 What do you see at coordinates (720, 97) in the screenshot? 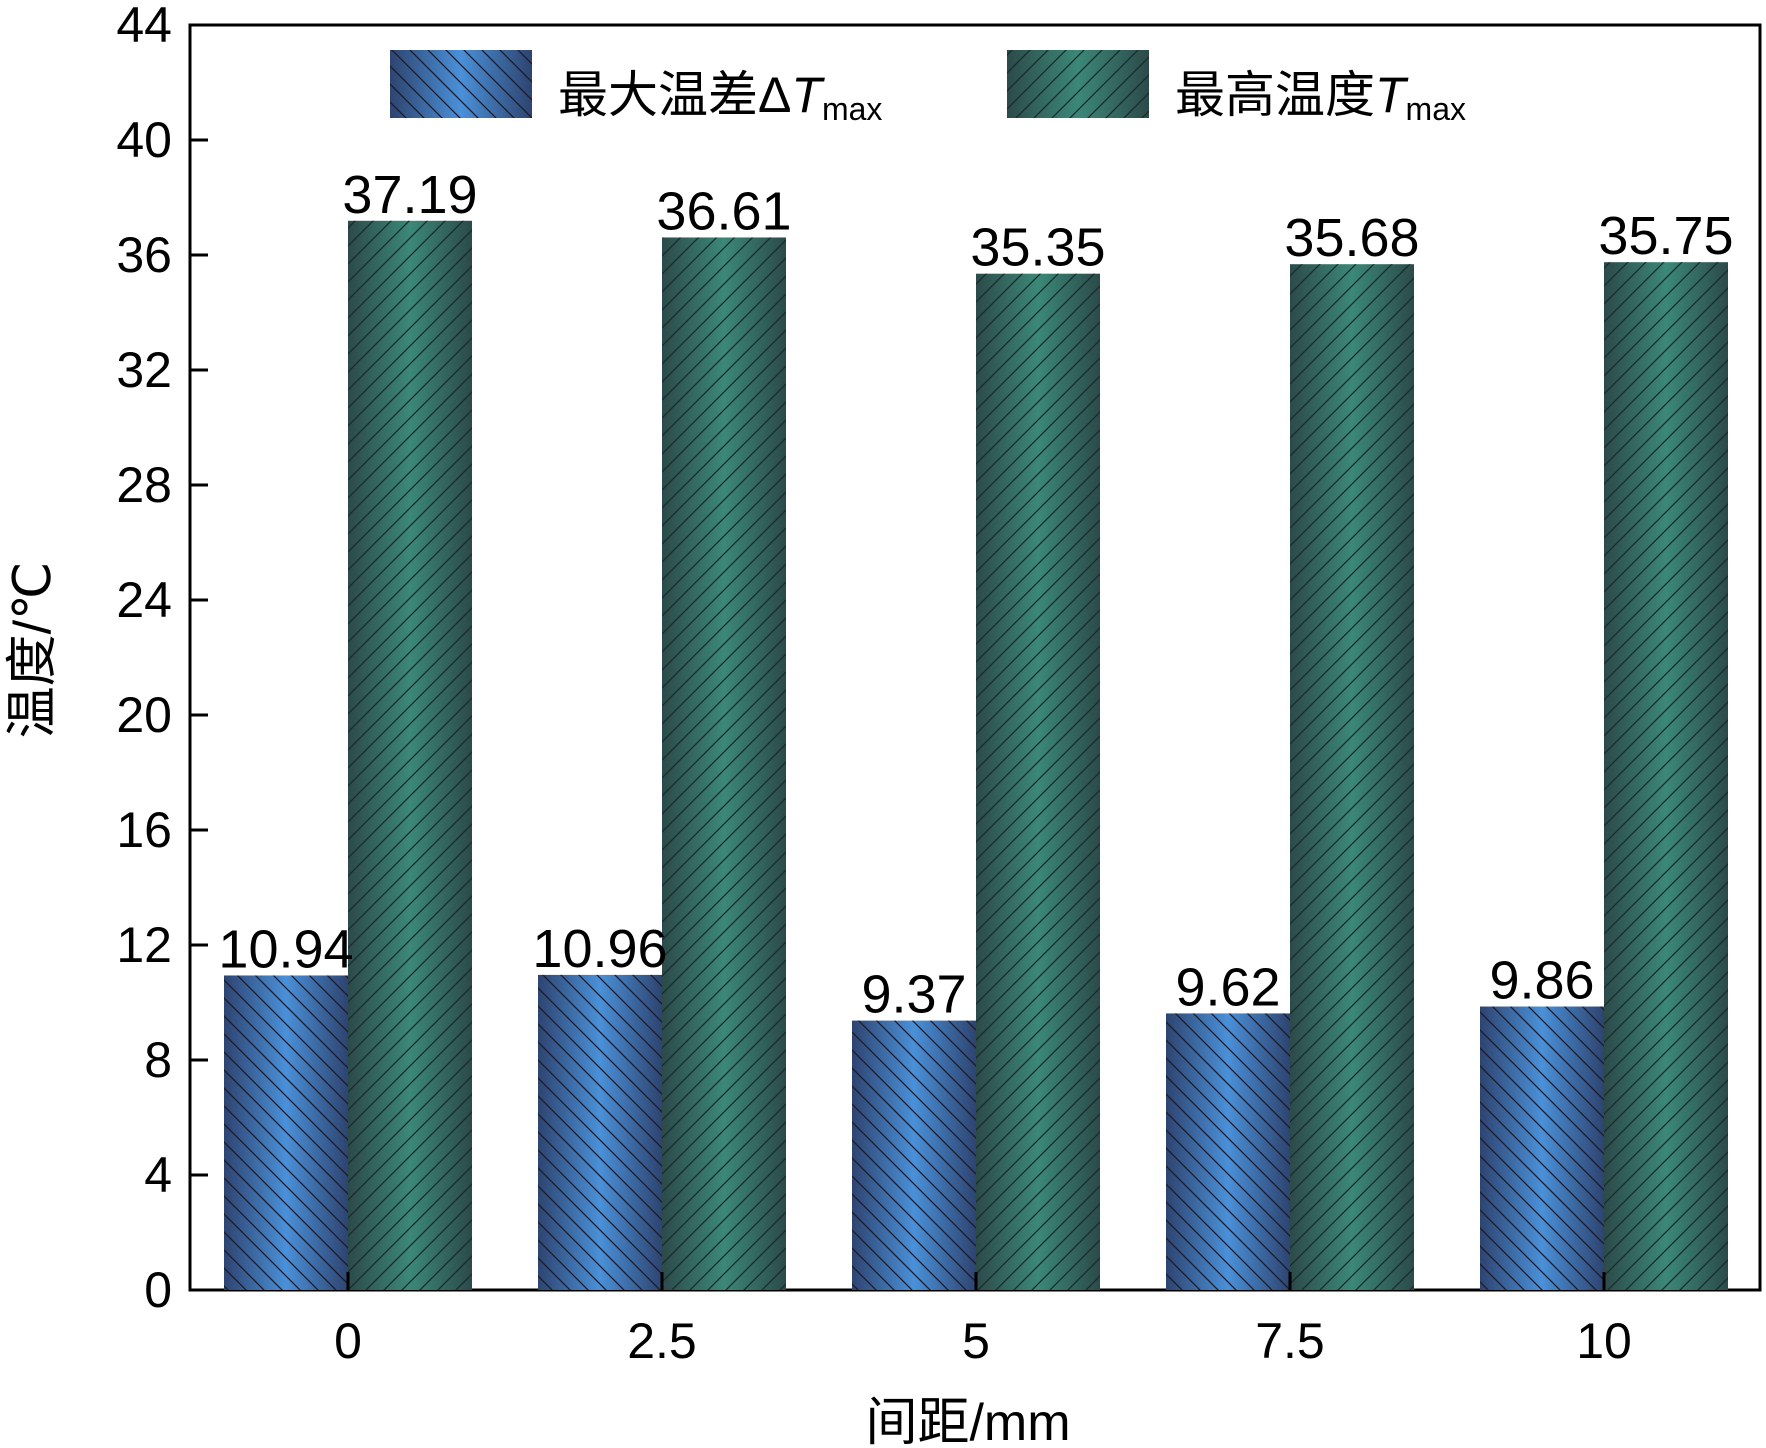
I see `legend-label-1: 最大温差ΔTmax` at bounding box center [720, 97].